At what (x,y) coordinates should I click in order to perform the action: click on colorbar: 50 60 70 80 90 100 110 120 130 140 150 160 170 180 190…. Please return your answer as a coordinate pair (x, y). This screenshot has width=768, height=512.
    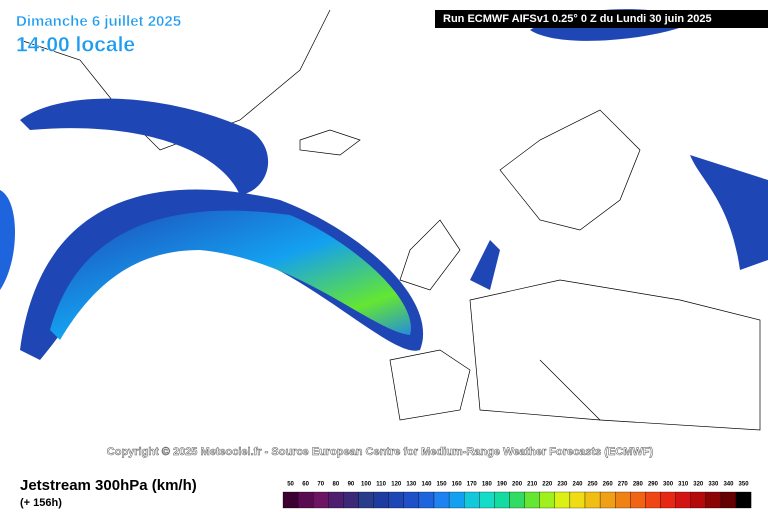
    Looking at the image, I should click on (517, 495).